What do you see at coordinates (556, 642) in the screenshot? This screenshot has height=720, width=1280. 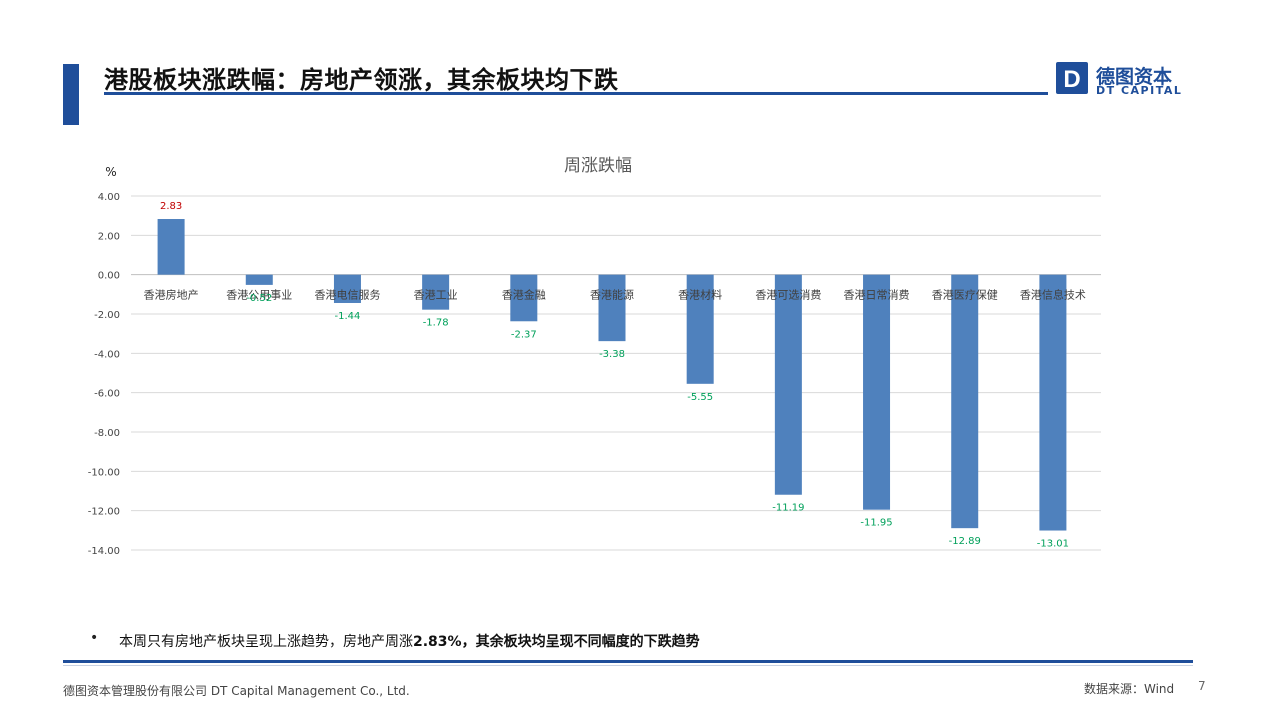 I see `summary-emphasis: 2.83%，其余板块均呈现不同幅度的下跌趋势` at bounding box center [556, 642].